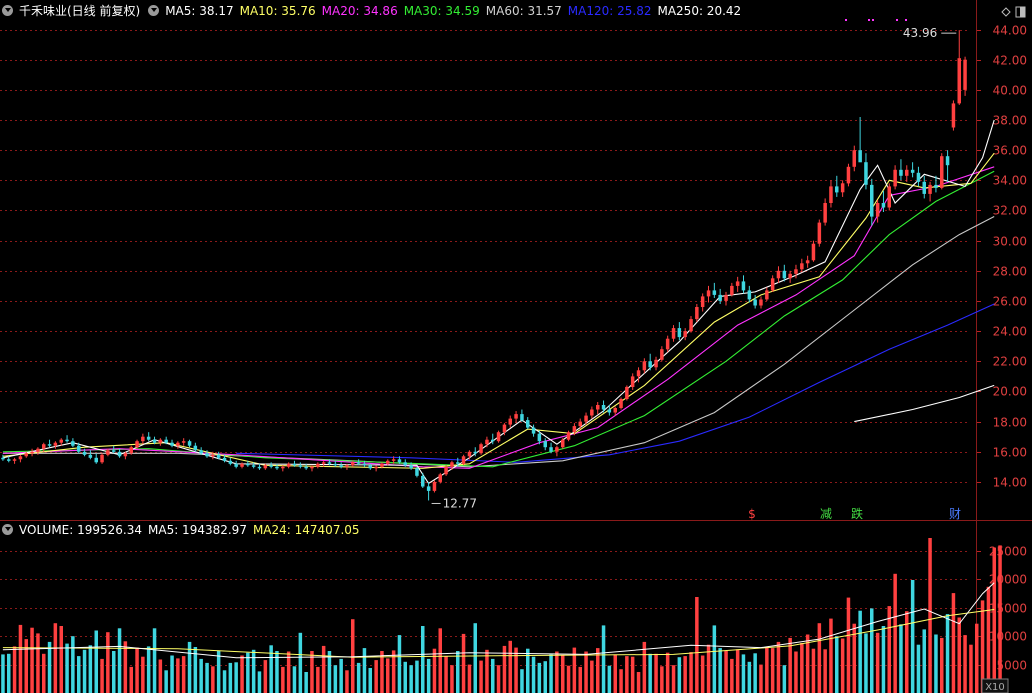 The width and height of the screenshot is (1032, 693). I want to click on settings-dropdown-icon, so click(7, 10).